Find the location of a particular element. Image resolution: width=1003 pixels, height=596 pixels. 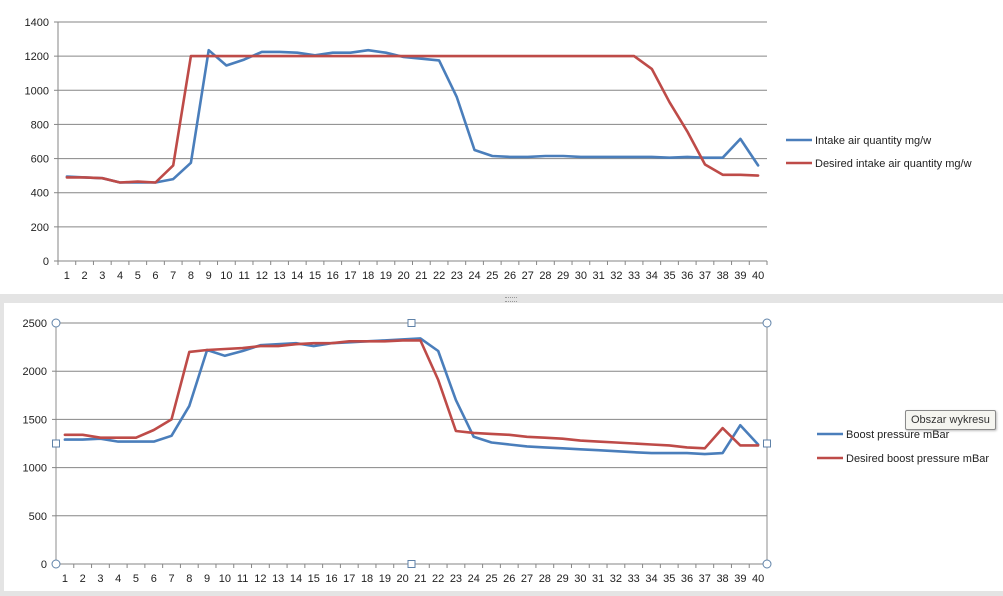

splitter-grip is located at coordinates (511, 299).